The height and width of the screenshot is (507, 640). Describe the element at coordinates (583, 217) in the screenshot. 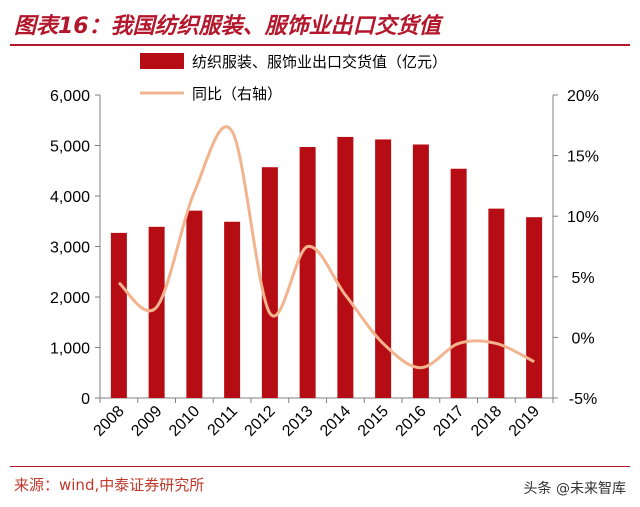

I see `right-tick-label: 10%` at that location.